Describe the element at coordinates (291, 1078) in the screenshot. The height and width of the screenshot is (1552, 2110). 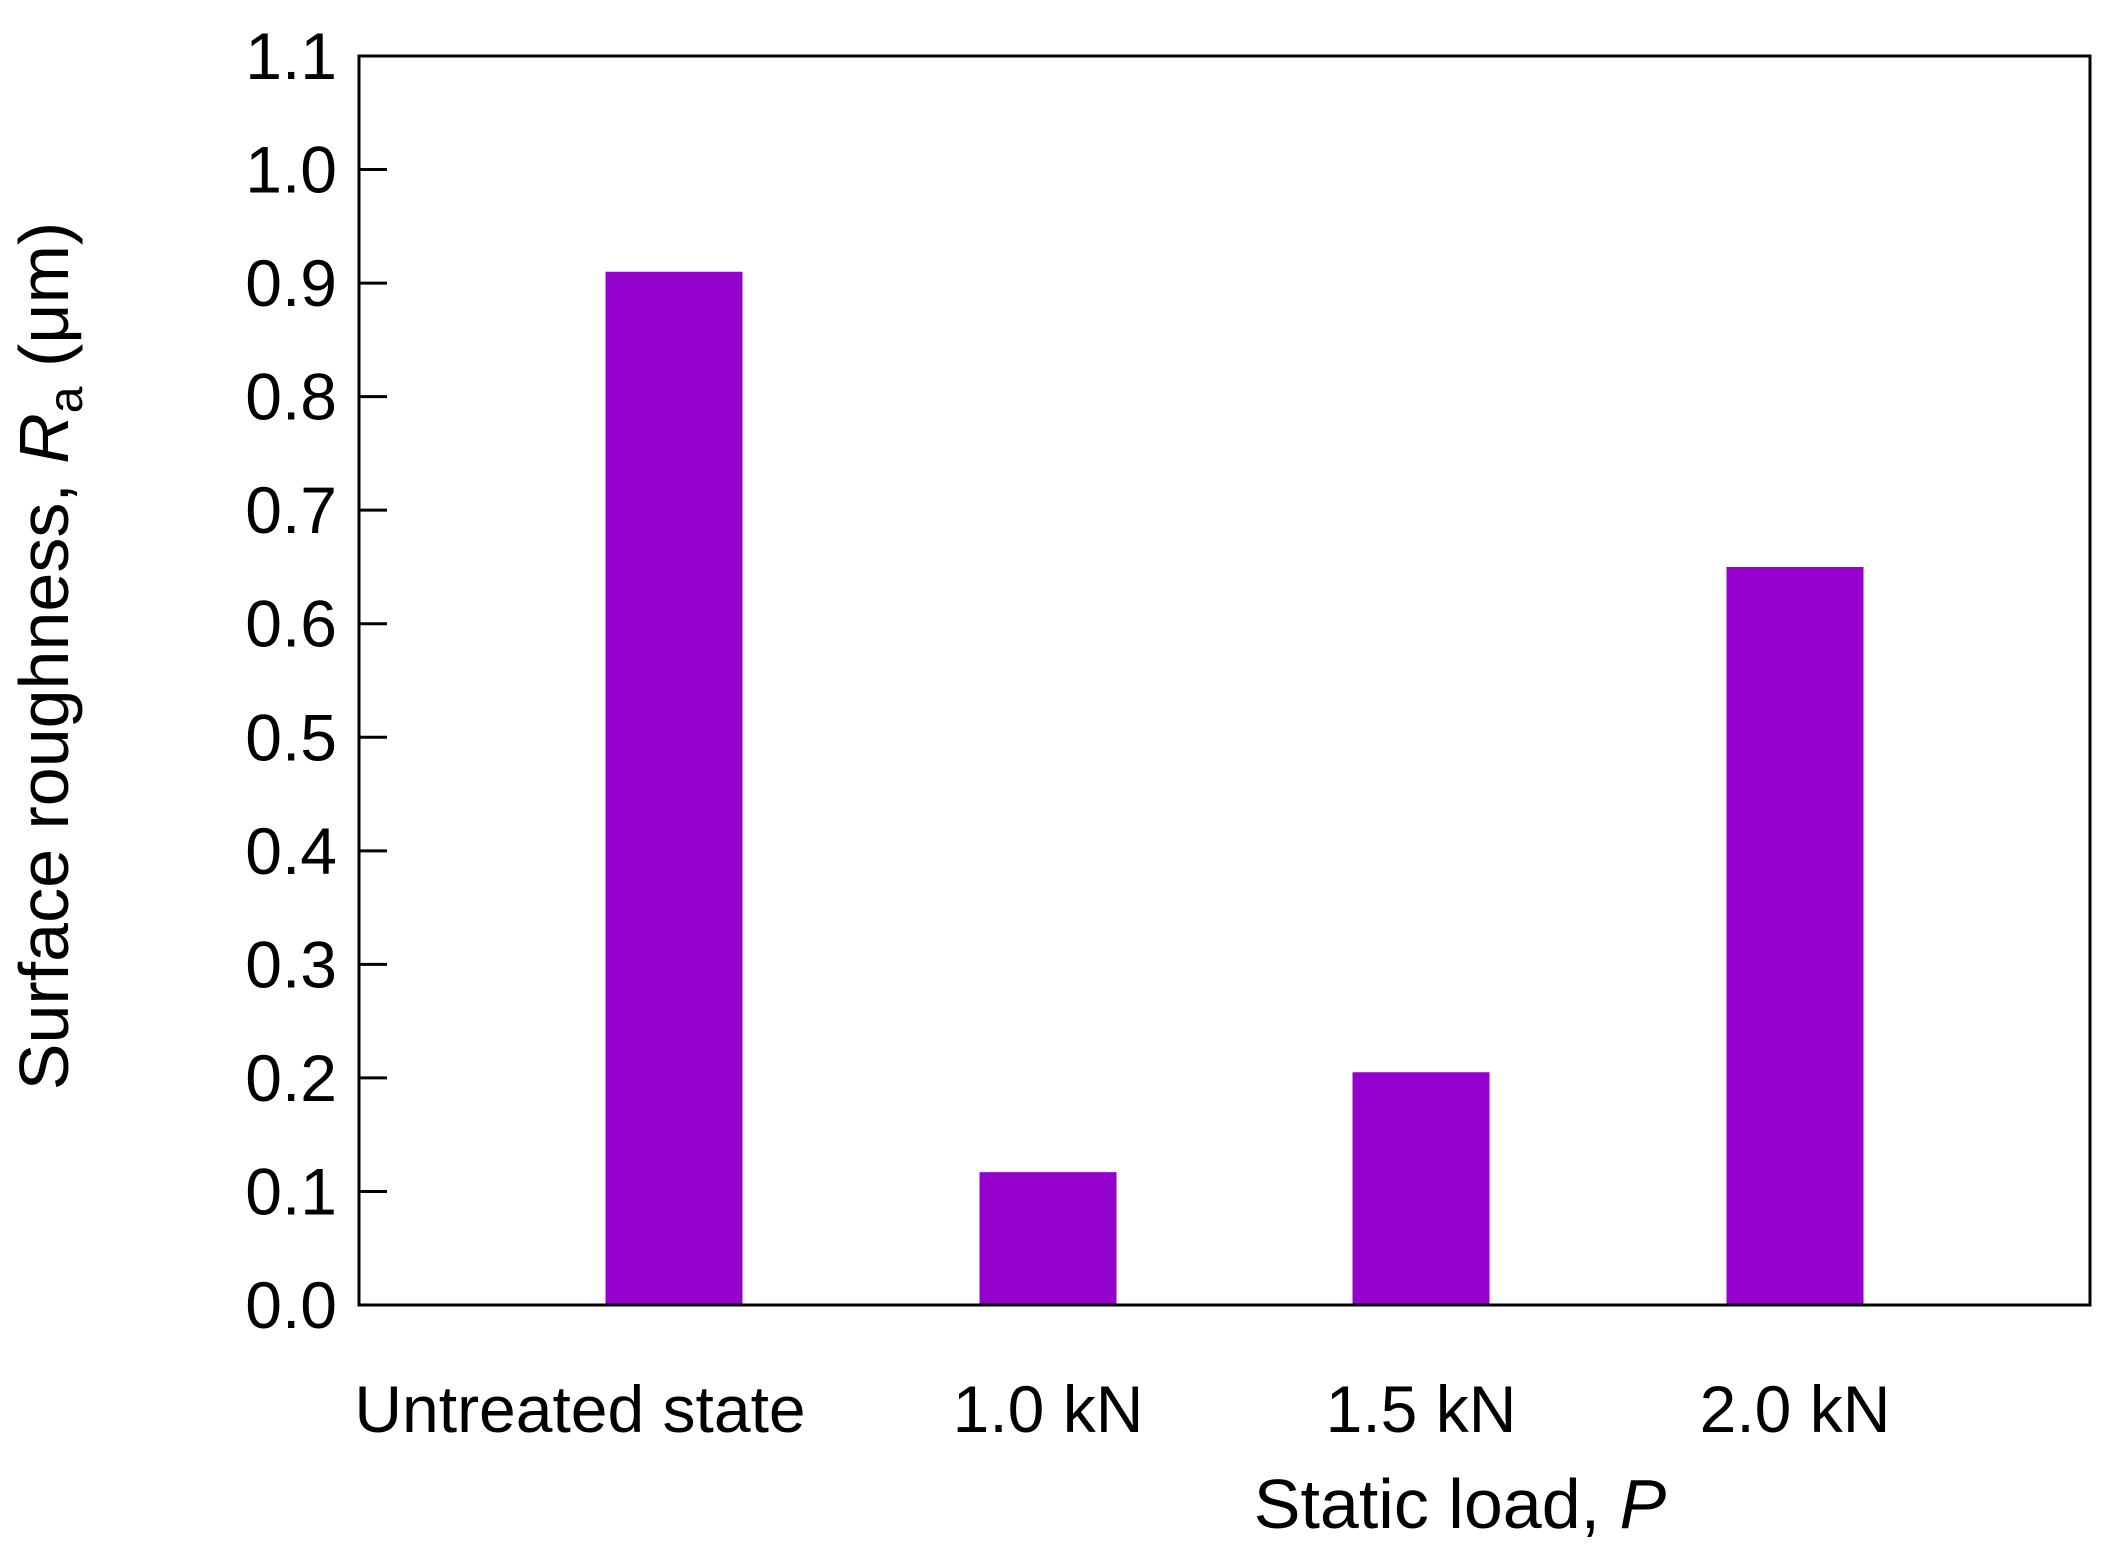
I see `y-tick-label: 0.2` at that location.